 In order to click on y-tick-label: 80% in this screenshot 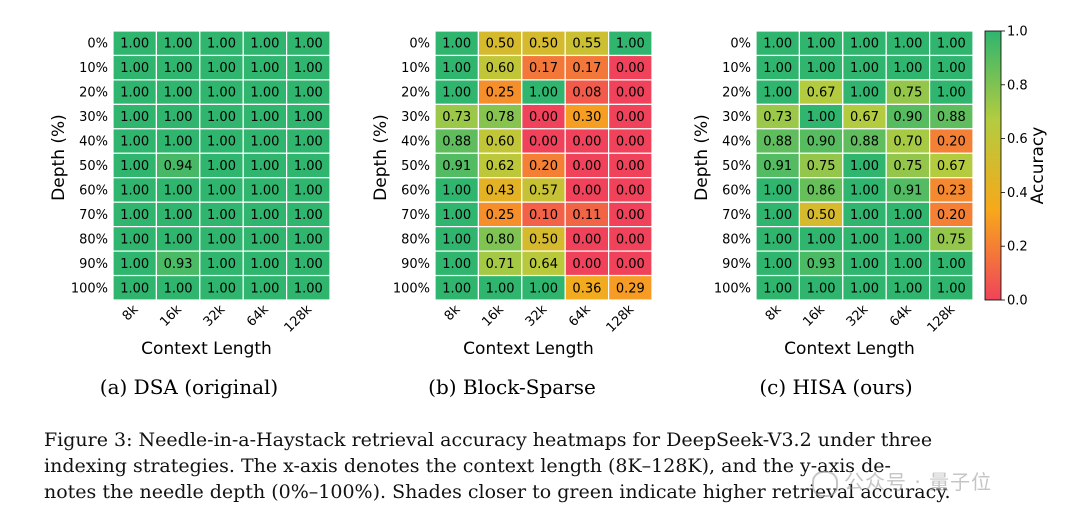, I will do `click(736, 239)`.